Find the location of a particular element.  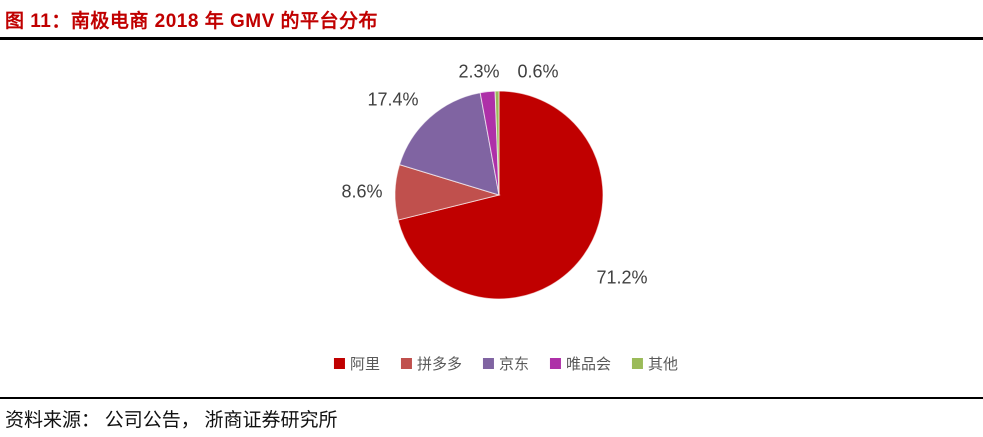

legend-item-ali: 阿里 is located at coordinates (356, 363).